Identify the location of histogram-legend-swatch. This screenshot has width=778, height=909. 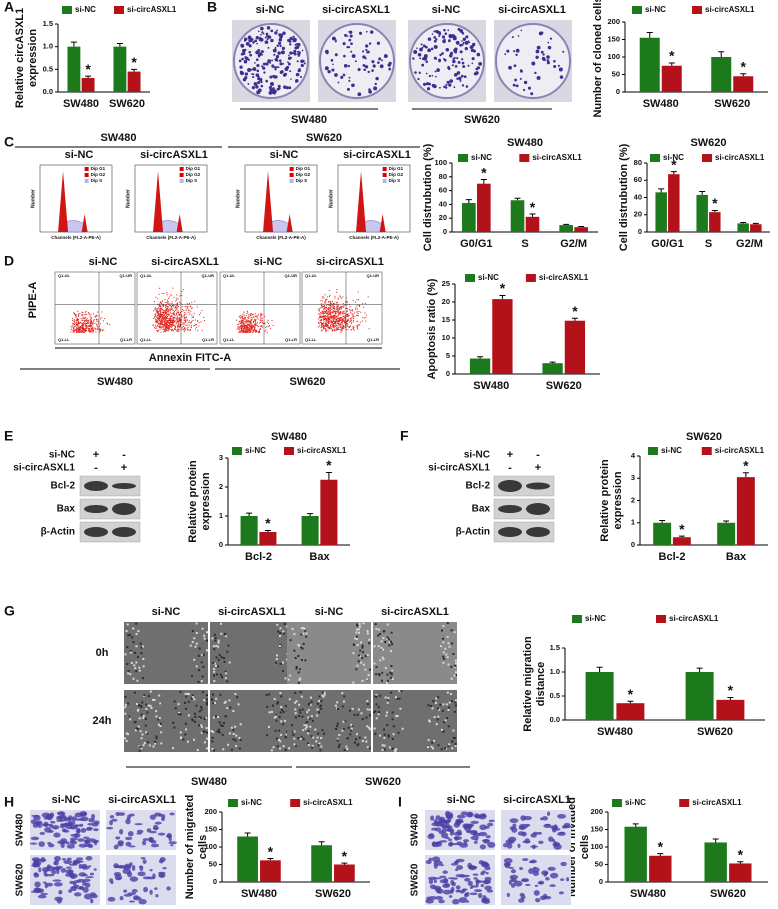
(385, 175).